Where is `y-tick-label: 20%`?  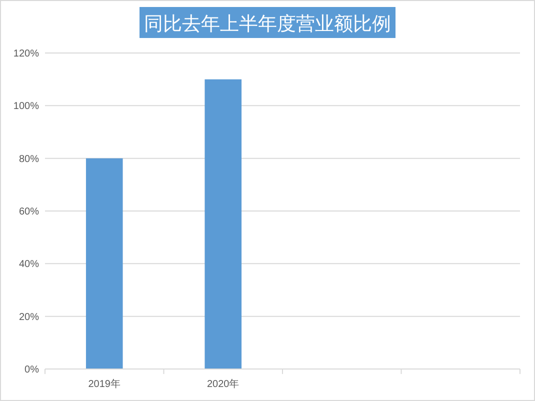
y-tick-label: 20% is located at coordinates (29, 317).